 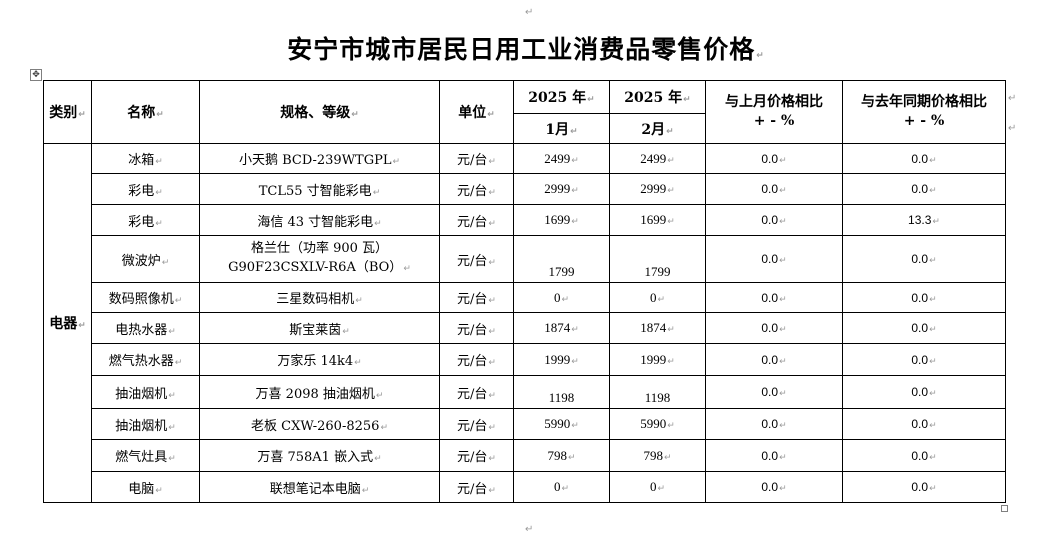 What do you see at coordinates (145, 297) in the screenshot?
I see `item-name: 数码照像机↵` at bounding box center [145, 297].